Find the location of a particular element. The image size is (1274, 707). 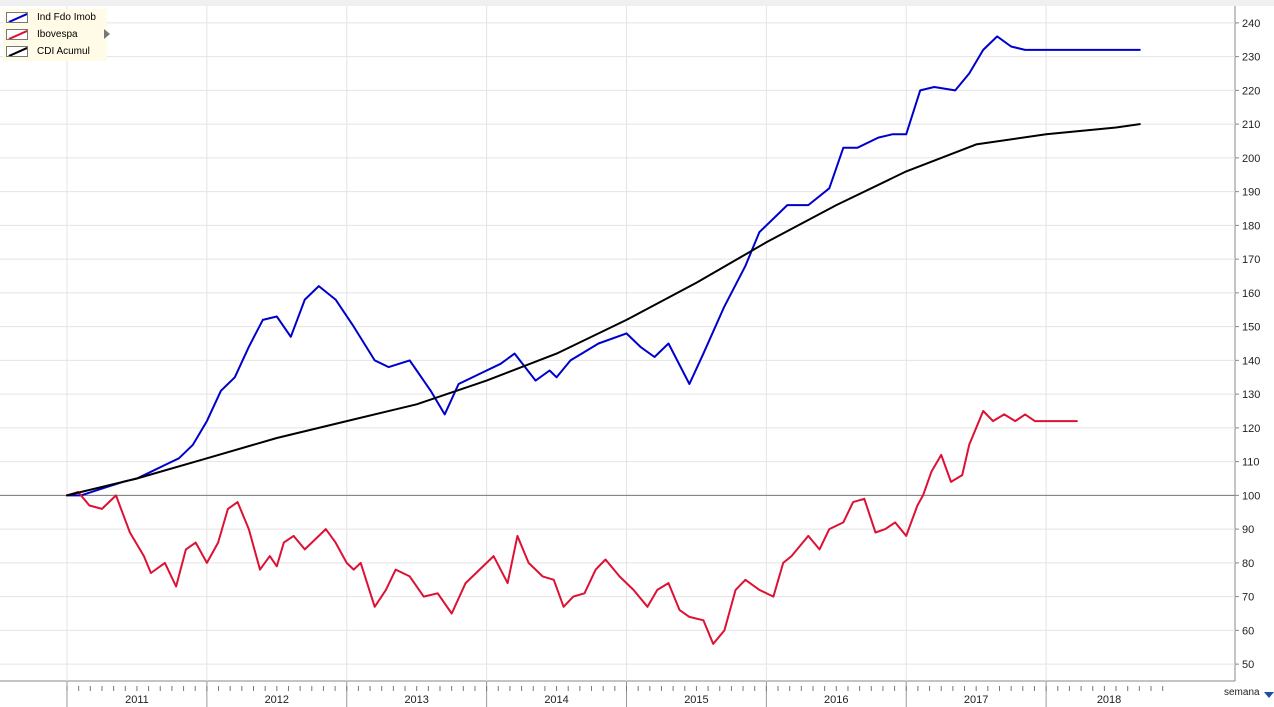

y-tick-label: 170 is located at coordinates (1251, 260).